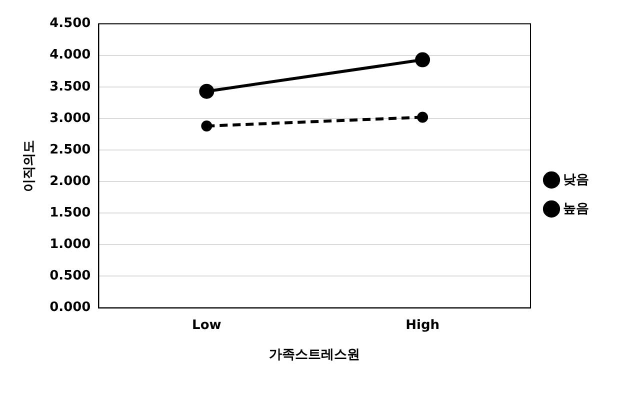 This screenshot has width=627, height=405. Describe the element at coordinates (30, 166) in the screenshot. I see `y-axis-title: 이직의도` at that location.